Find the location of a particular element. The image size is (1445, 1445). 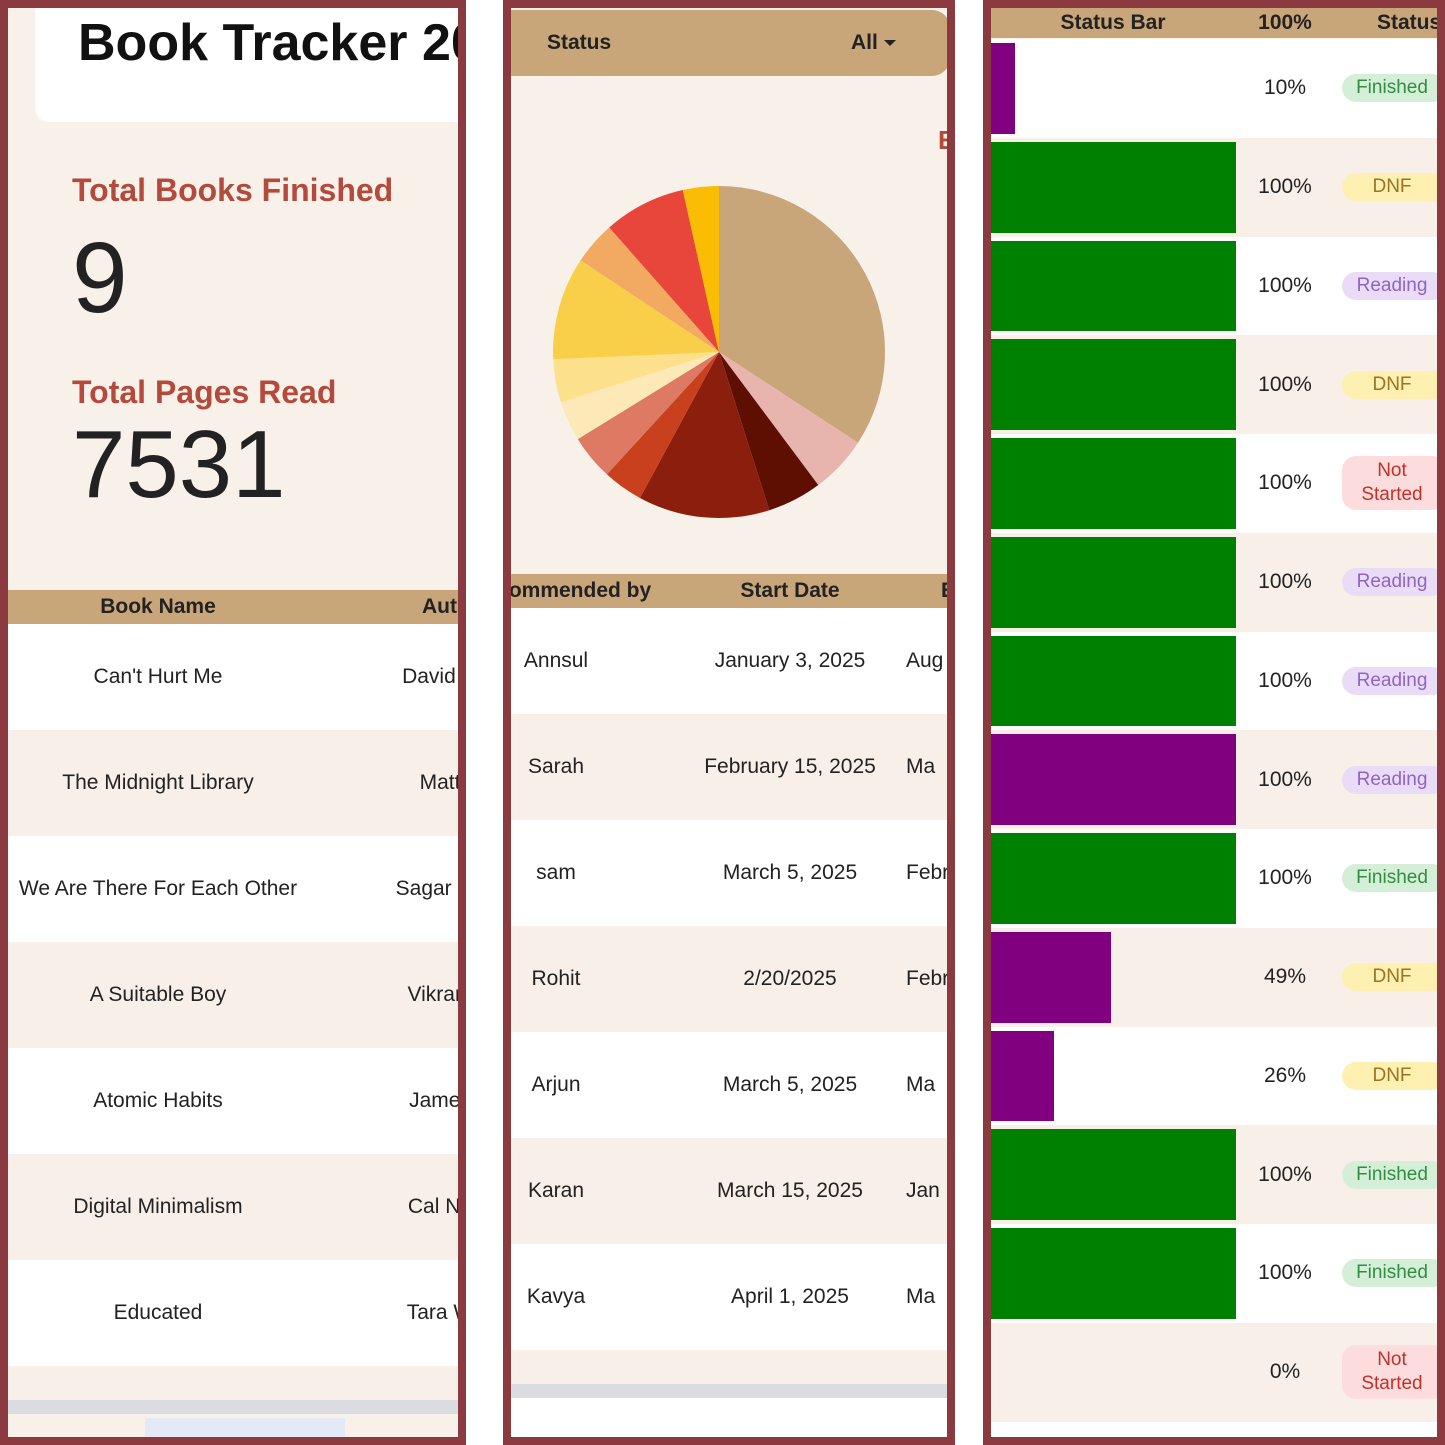

book-name: Atomic Habits is located at coordinates (158, 1100).